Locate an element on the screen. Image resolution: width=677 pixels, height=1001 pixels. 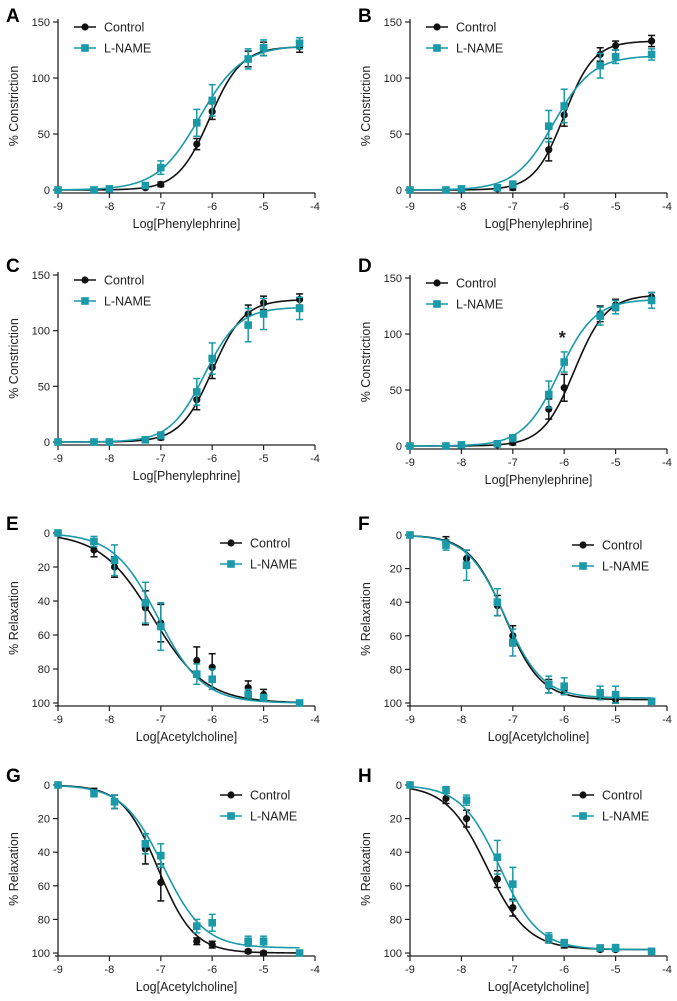
panel-label: B is located at coordinates (365, 16).